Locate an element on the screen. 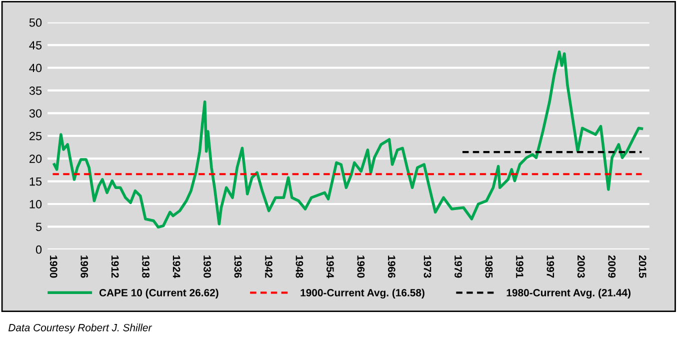 The image size is (680, 344). x-tick-label: 1973 is located at coordinates (428, 267).